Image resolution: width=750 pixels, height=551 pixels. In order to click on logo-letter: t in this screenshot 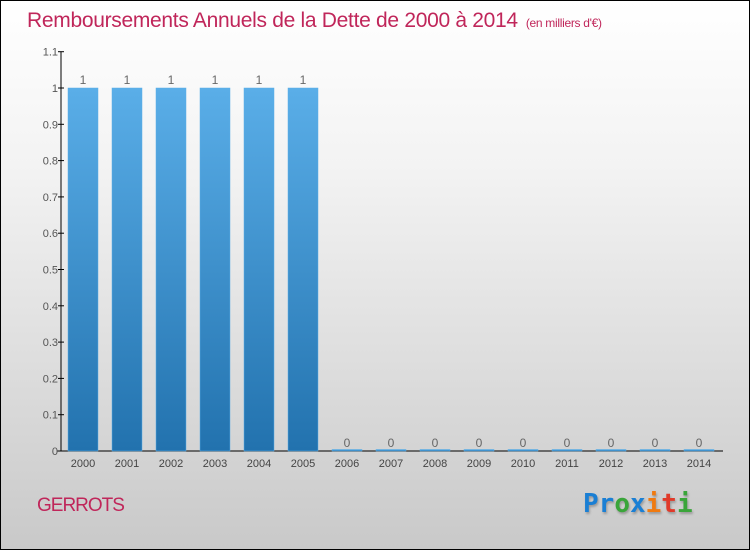, I will do `click(669, 504)`.